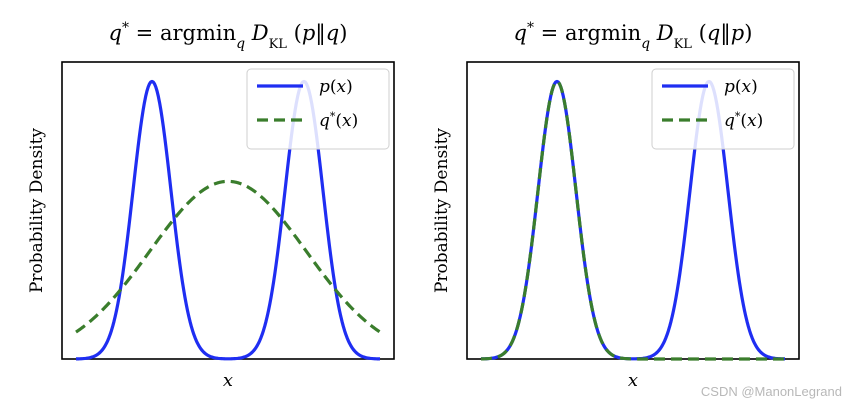  What do you see at coordinates (228, 256) in the screenshot?
I see `series-line-q-star` at bounding box center [228, 256].